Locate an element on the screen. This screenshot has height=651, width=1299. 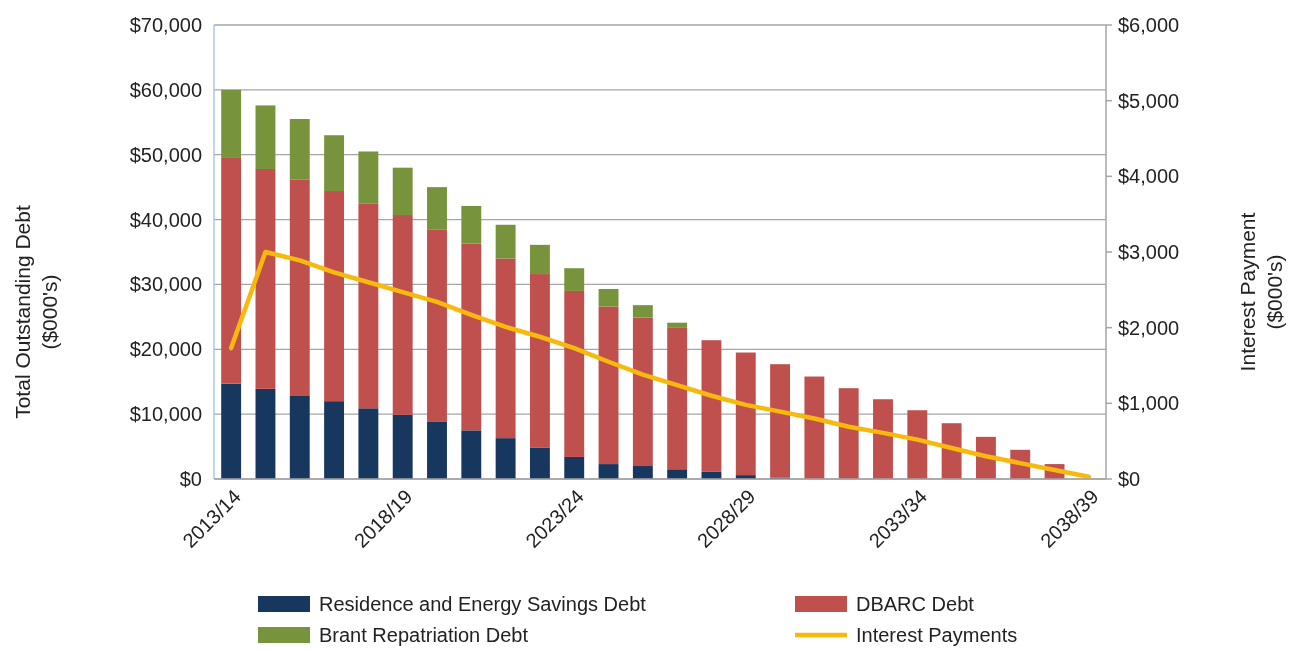
y2-tick-label: $0 is located at coordinates (1129, 479).